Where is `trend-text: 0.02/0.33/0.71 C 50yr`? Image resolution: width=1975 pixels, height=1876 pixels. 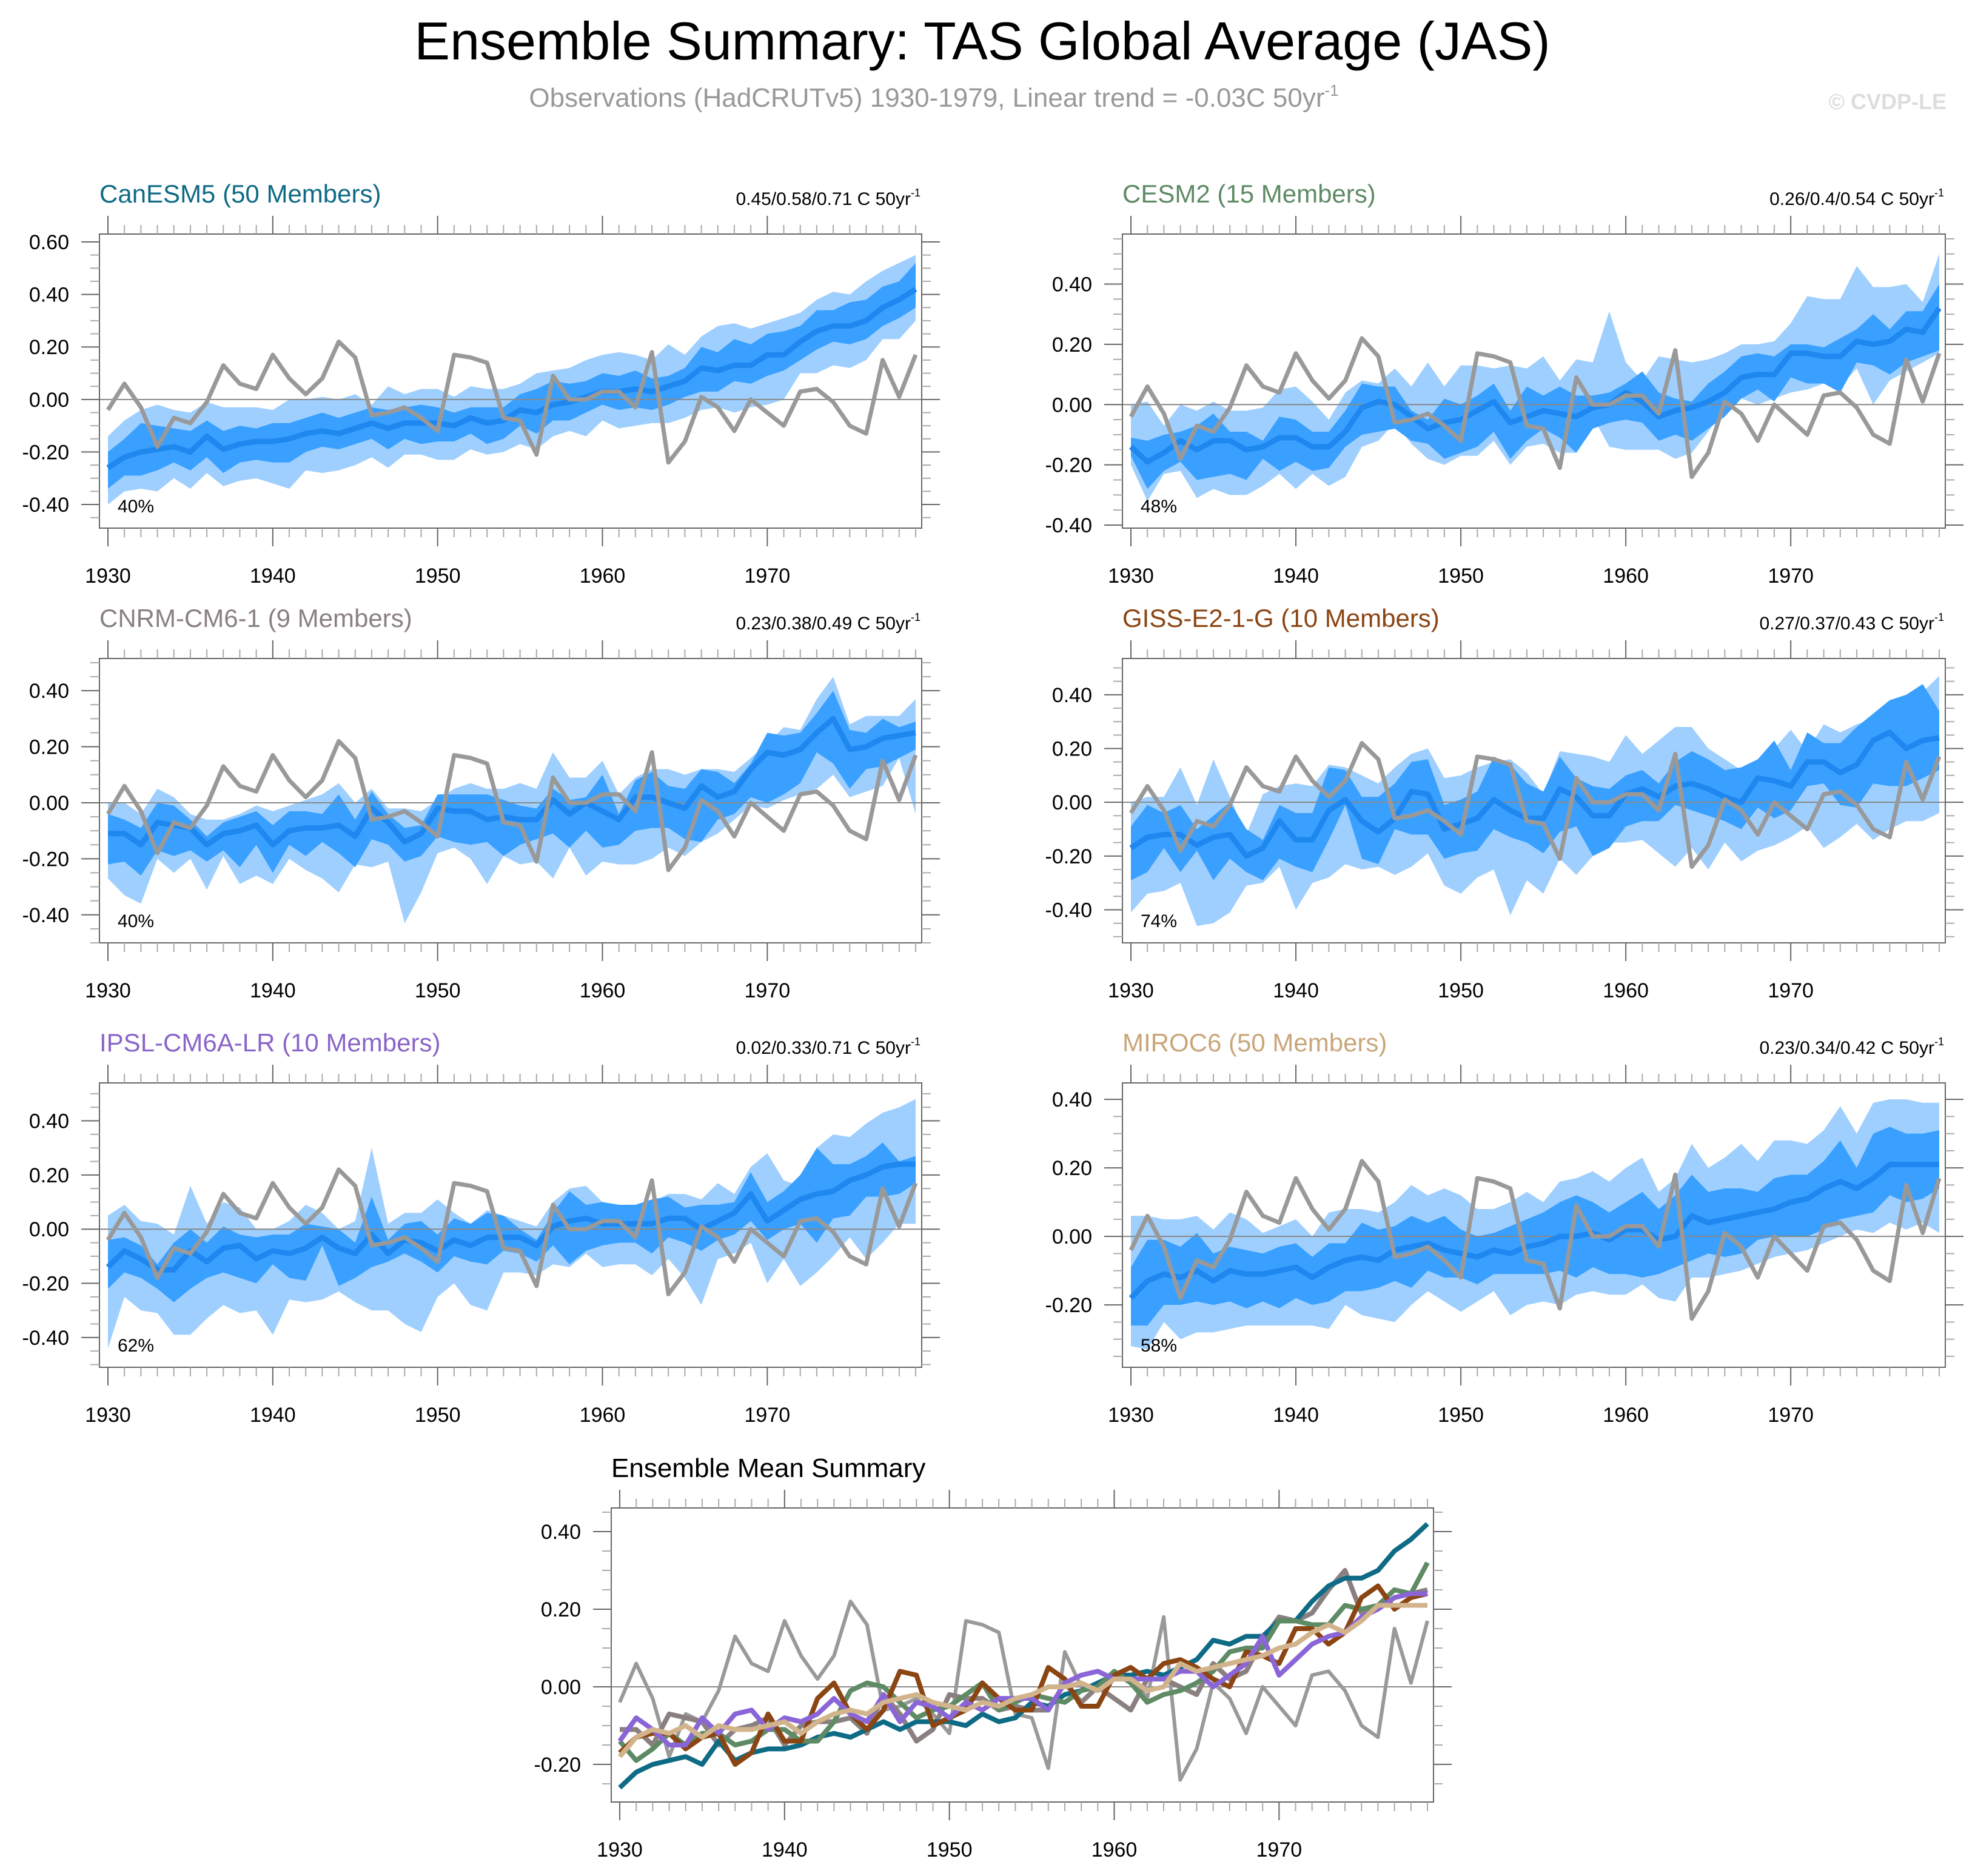 trend-text: 0.02/0.33/0.71 C 50yr is located at coordinates (823, 1048).